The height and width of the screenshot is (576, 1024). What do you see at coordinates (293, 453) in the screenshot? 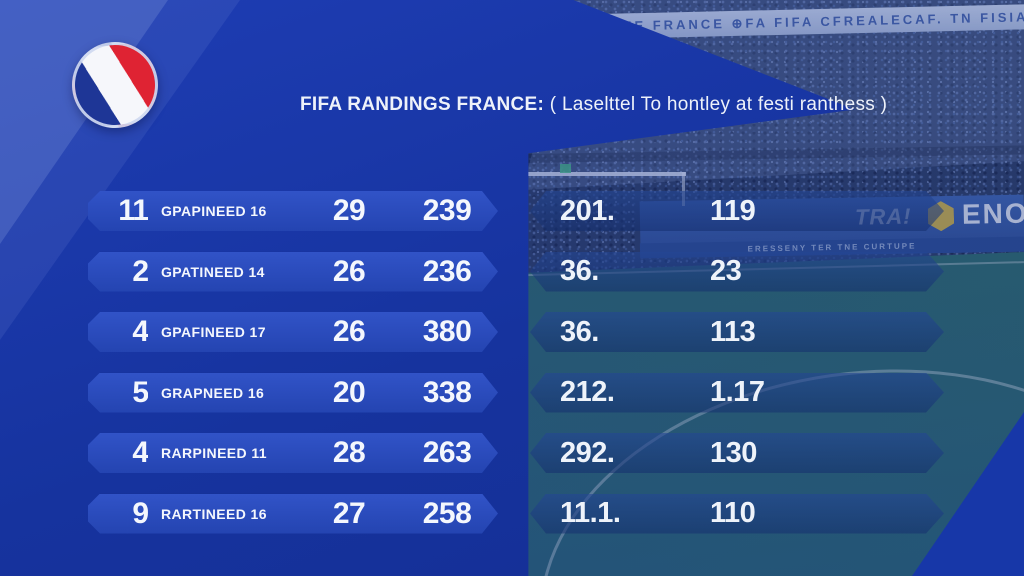
I see `table-row: 4 RARPINEED 11 28 263` at bounding box center [293, 453].